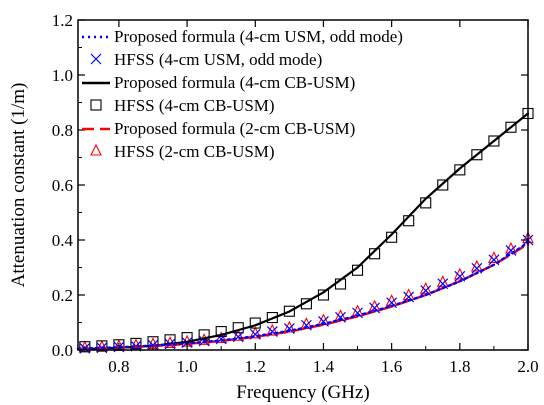  What do you see at coordinates (194, 151) in the screenshot?
I see `legend-label: HFSS (2-cm CB-USM)` at bounding box center [194, 151].